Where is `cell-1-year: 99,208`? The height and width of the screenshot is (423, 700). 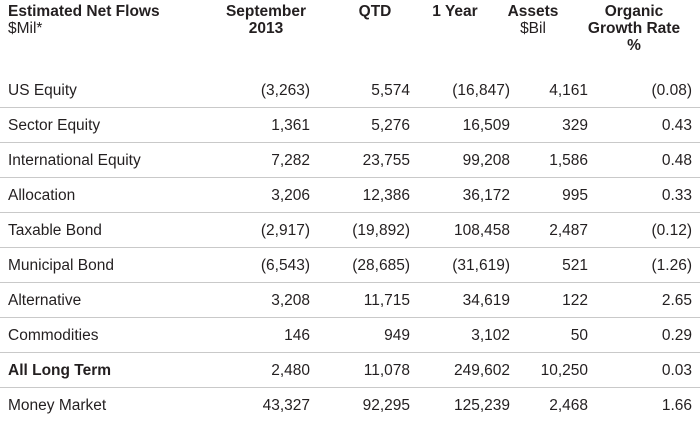 cell-1-year: 99,208 is located at coordinates (486, 160).